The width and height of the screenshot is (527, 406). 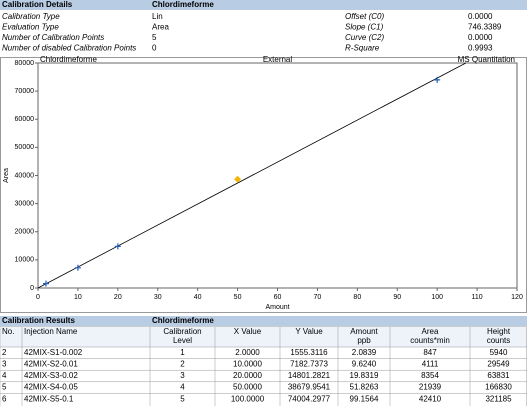 I want to click on x-tick-label: 30, so click(x=158, y=297).